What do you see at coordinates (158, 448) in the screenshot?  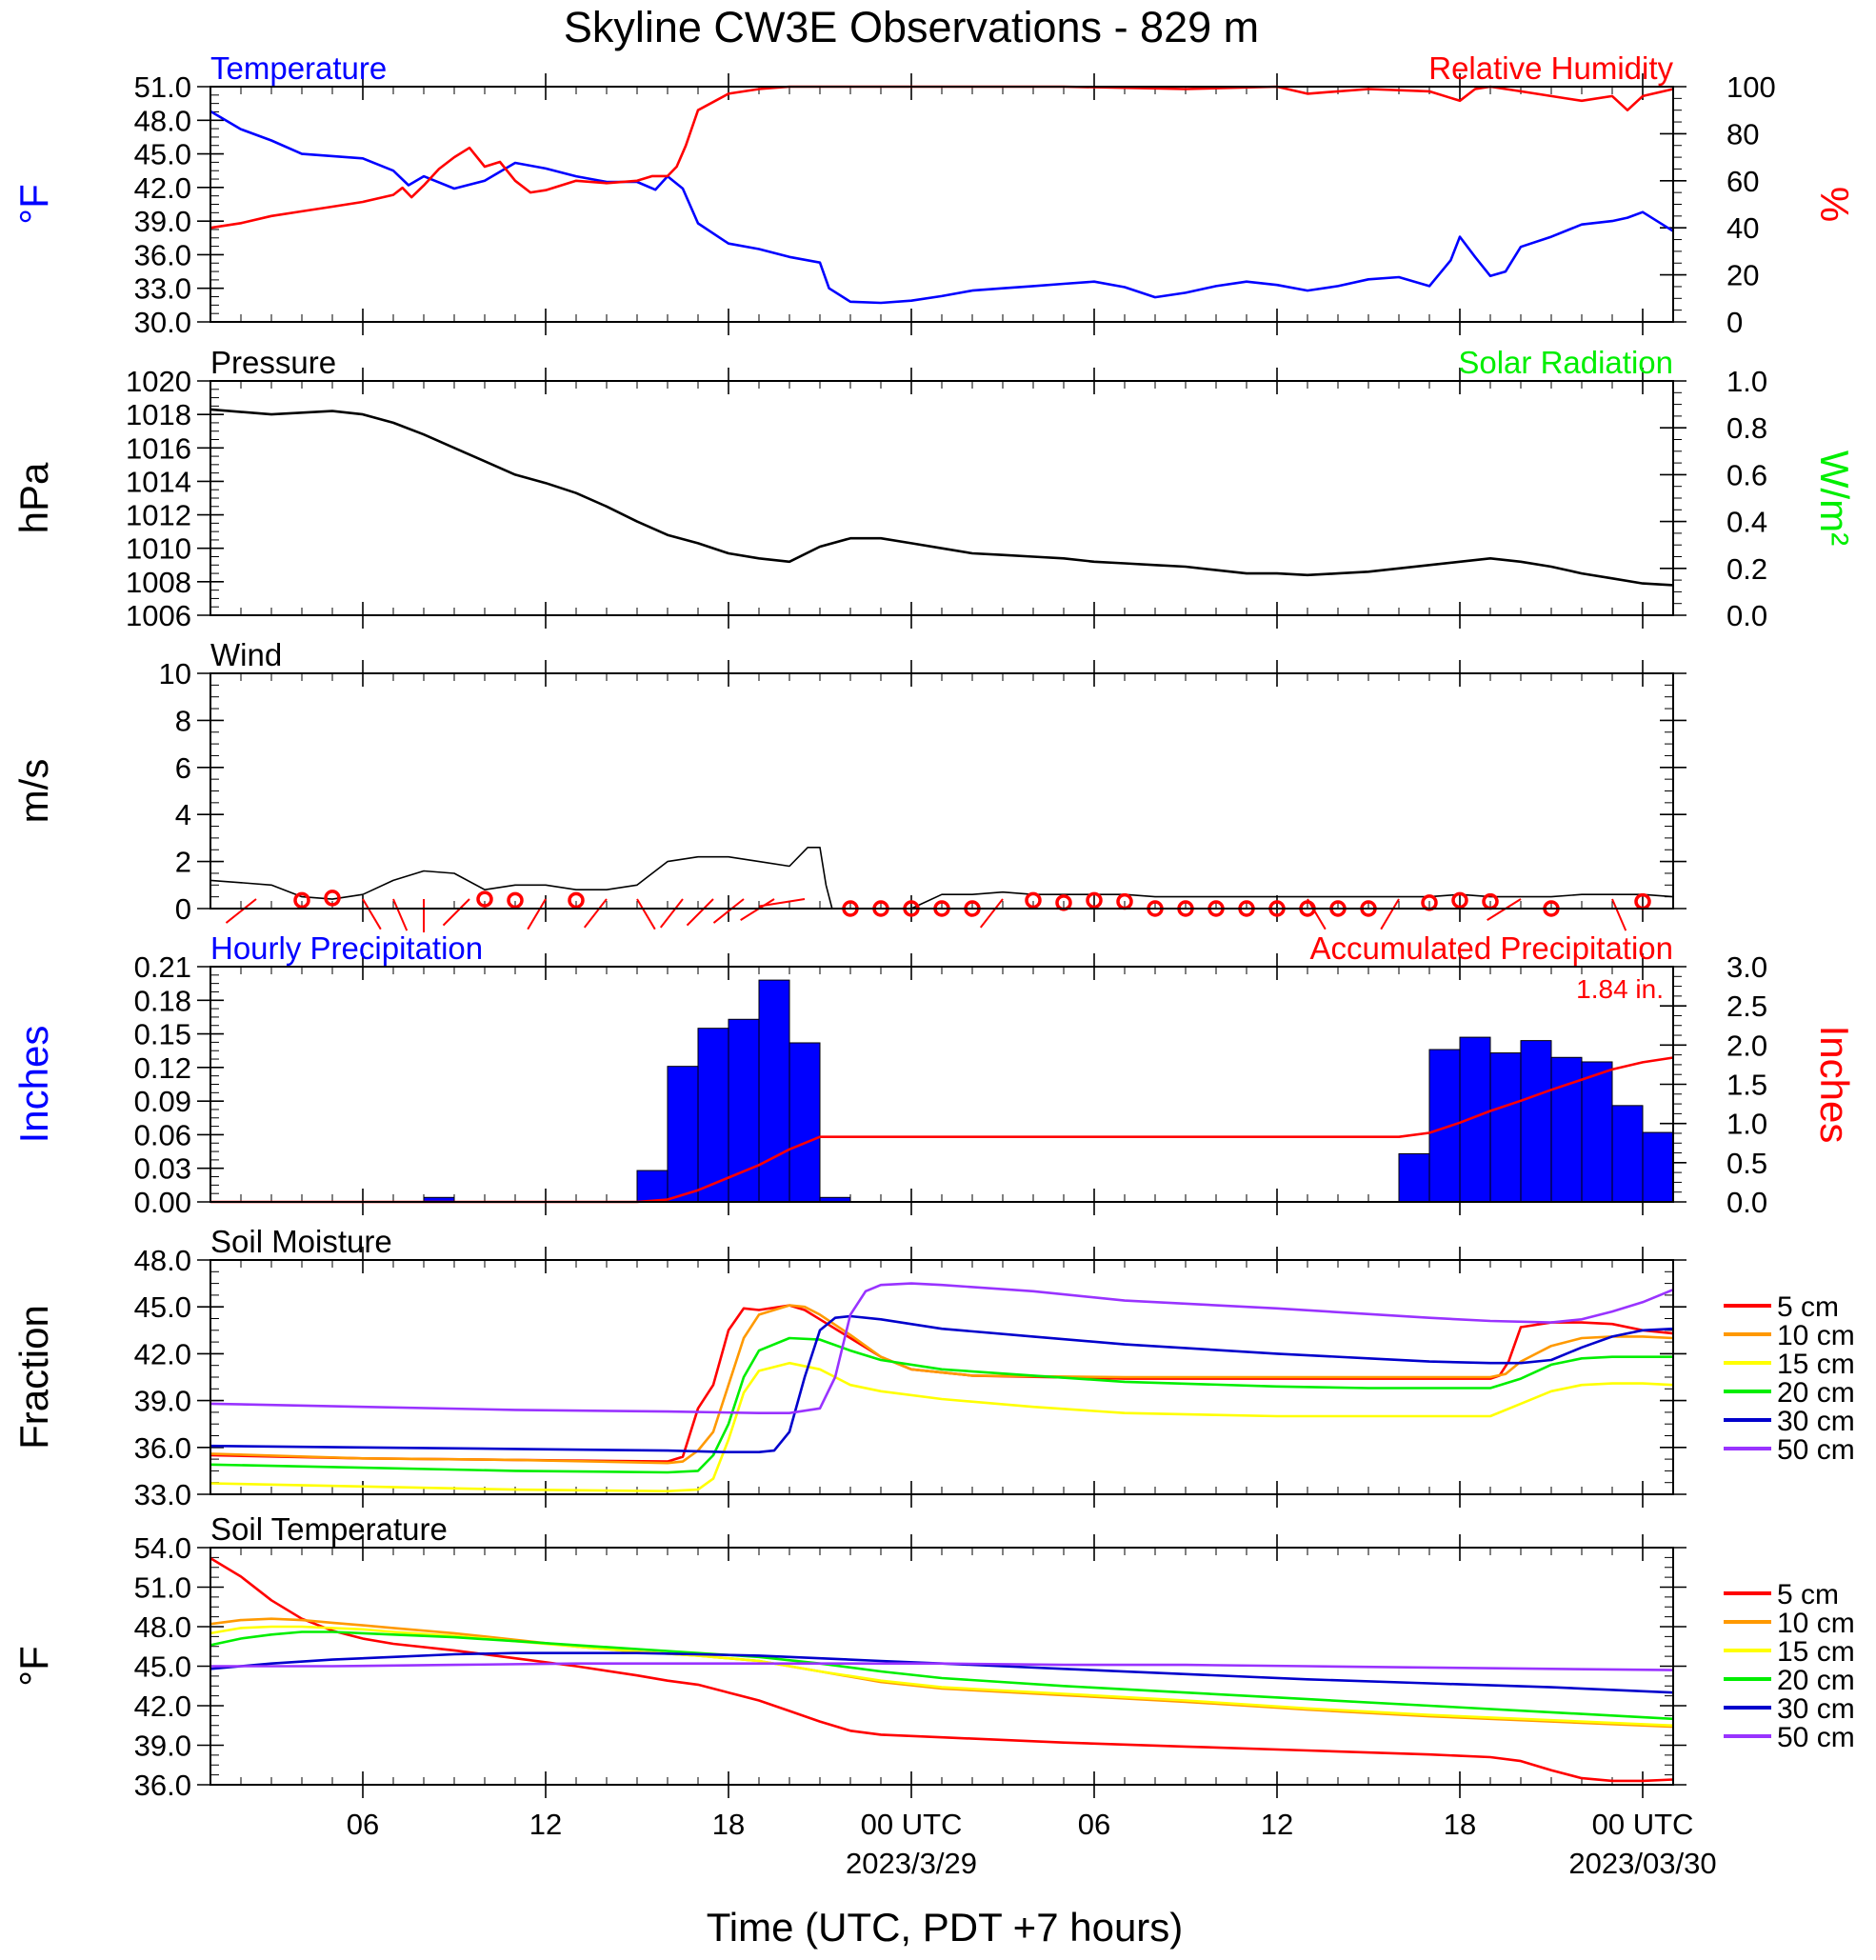 I see `left-tick-label: 1016` at bounding box center [158, 448].